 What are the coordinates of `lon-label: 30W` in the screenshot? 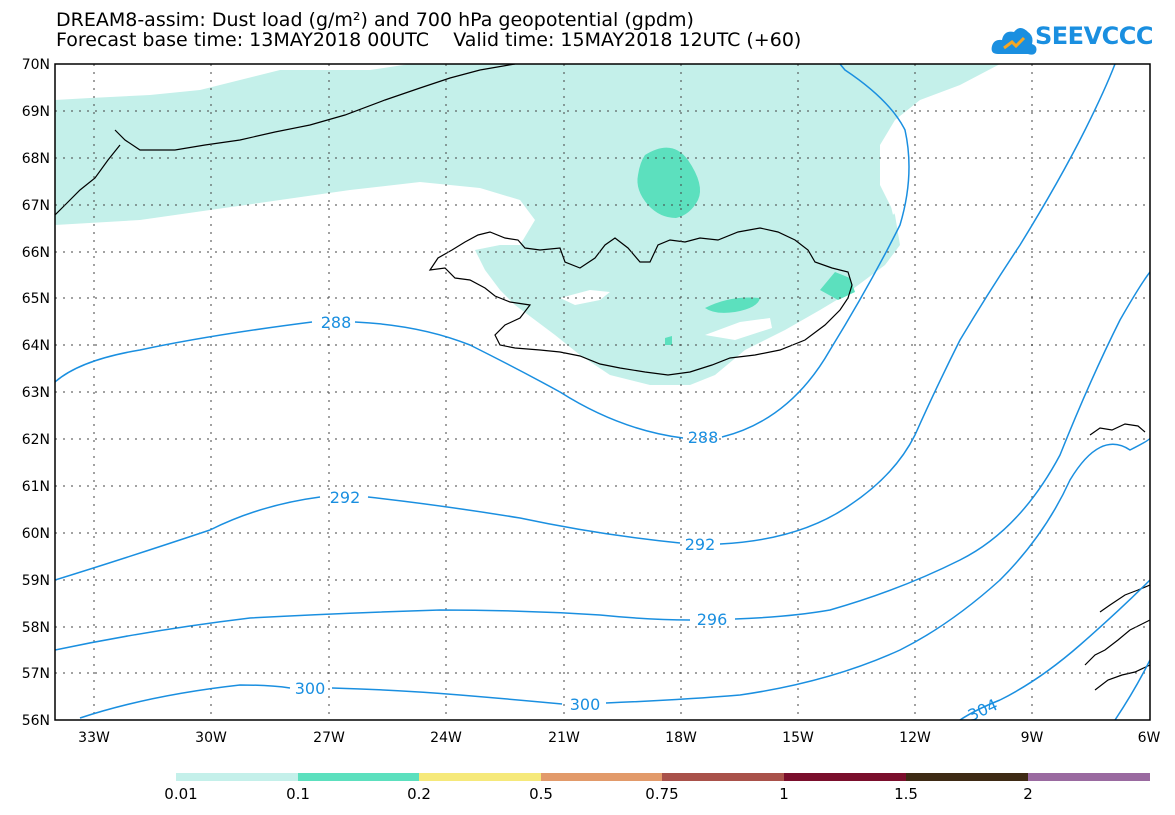 It's located at (211, 738).